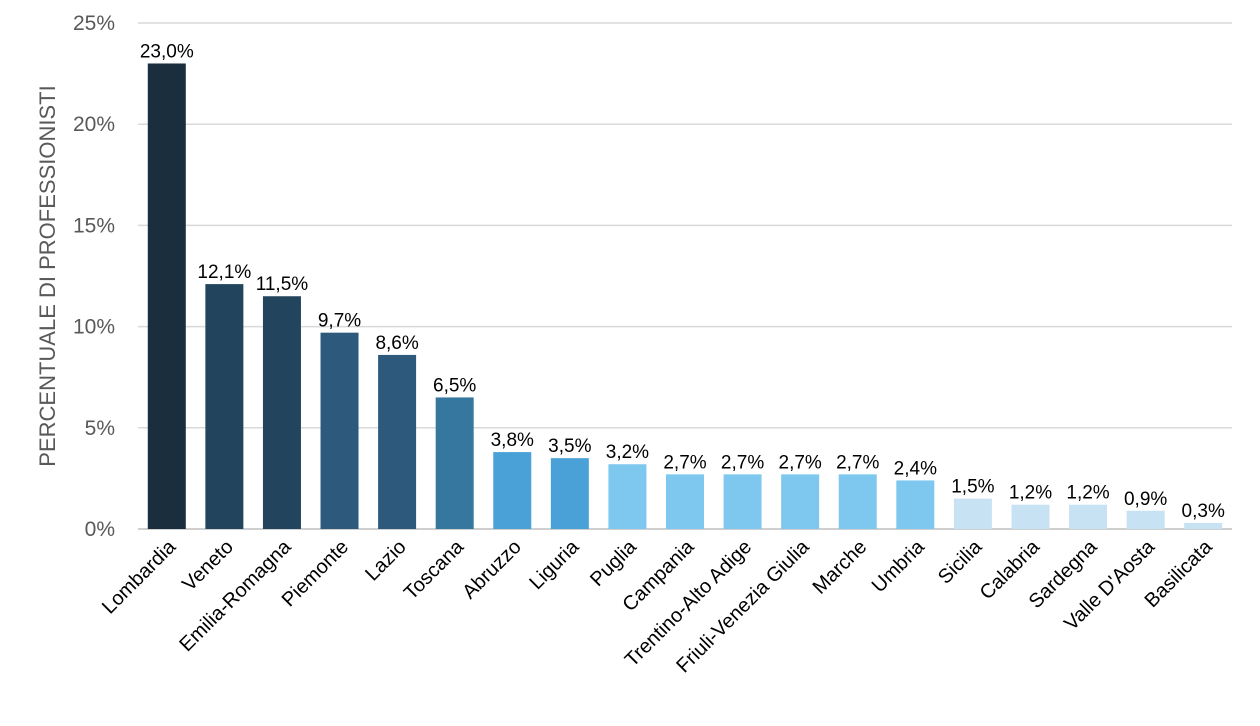 The height and width of the screenshot is (726, 1260). Describe the element at coordinates (434, 569) in the screenshot. I see `x-tick-label: Toscana` at that location.